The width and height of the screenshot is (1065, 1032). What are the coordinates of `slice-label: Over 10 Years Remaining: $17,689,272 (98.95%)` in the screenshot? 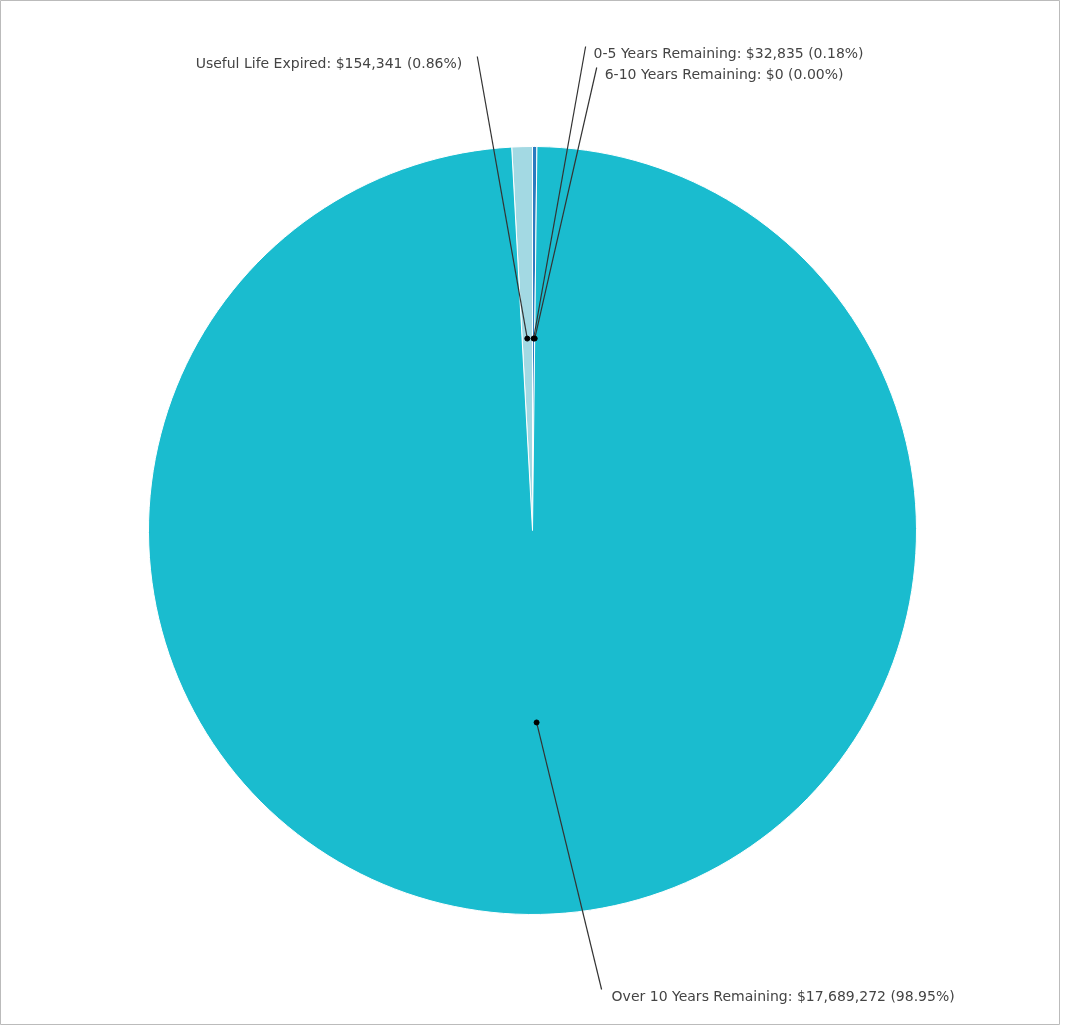 It's located at (783, 995).